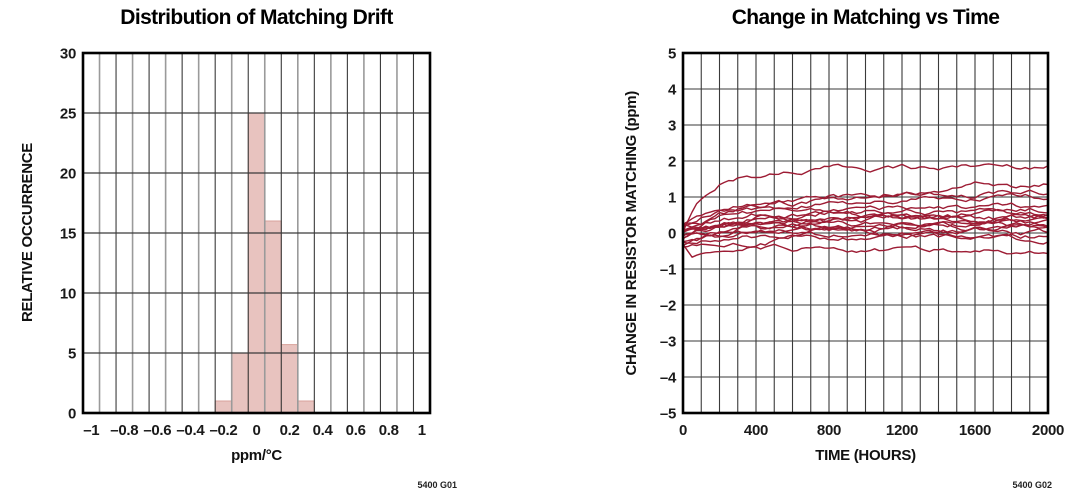 This screenshot has height=502, width=1092. I want to click on svg-text: 0.6, so click(356, 430).